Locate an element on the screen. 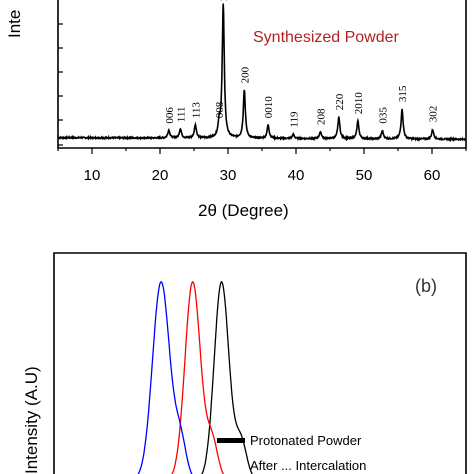 The width and height of the screenshot is (474, 474). legend-label-protonated: Protonated Powder is located at coordinates (306, 440).